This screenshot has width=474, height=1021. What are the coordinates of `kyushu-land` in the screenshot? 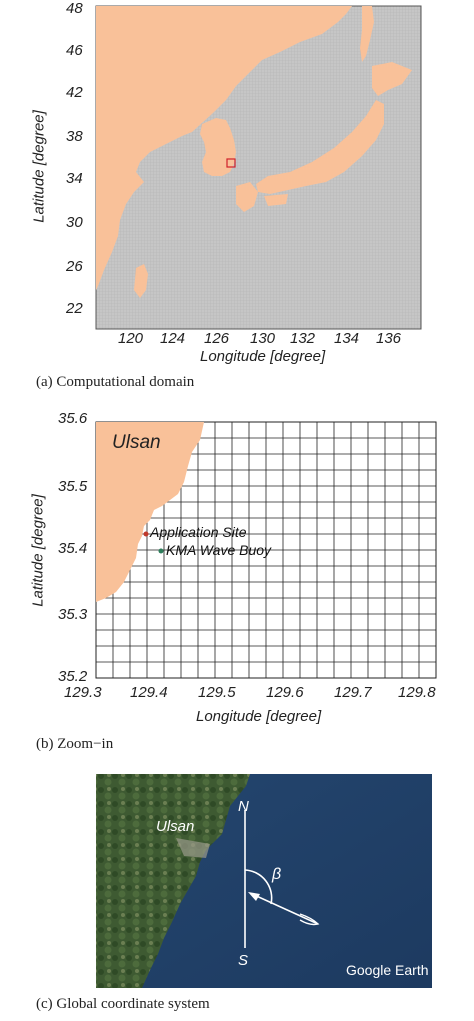 It's located at (247, 197).